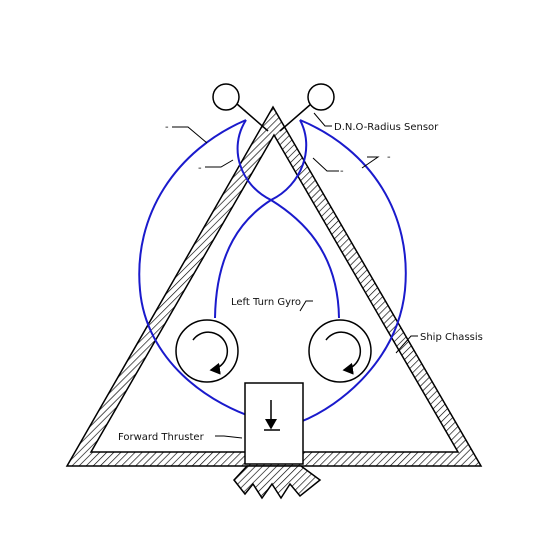 The height and width of the screenshot is (550, 550). I want to click on inner-wire-left, so click(243, 259).